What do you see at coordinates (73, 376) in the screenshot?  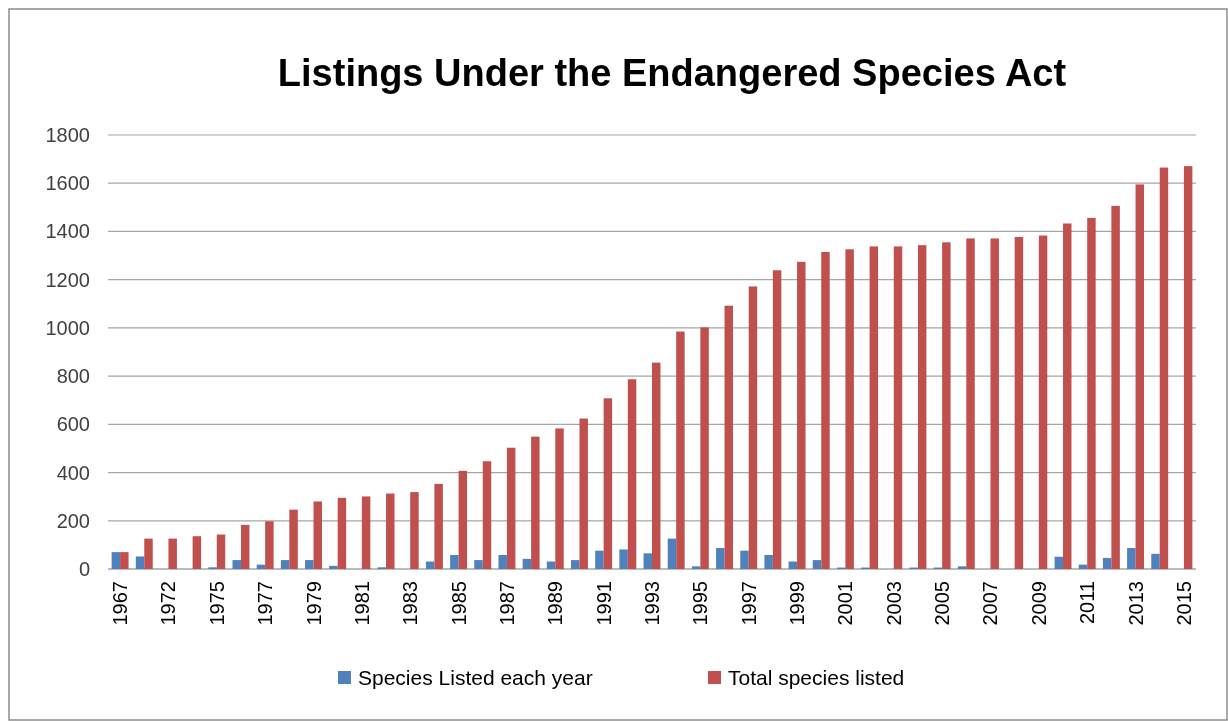 I see `y-tick-label: 800` at bounding box center [73, 376].